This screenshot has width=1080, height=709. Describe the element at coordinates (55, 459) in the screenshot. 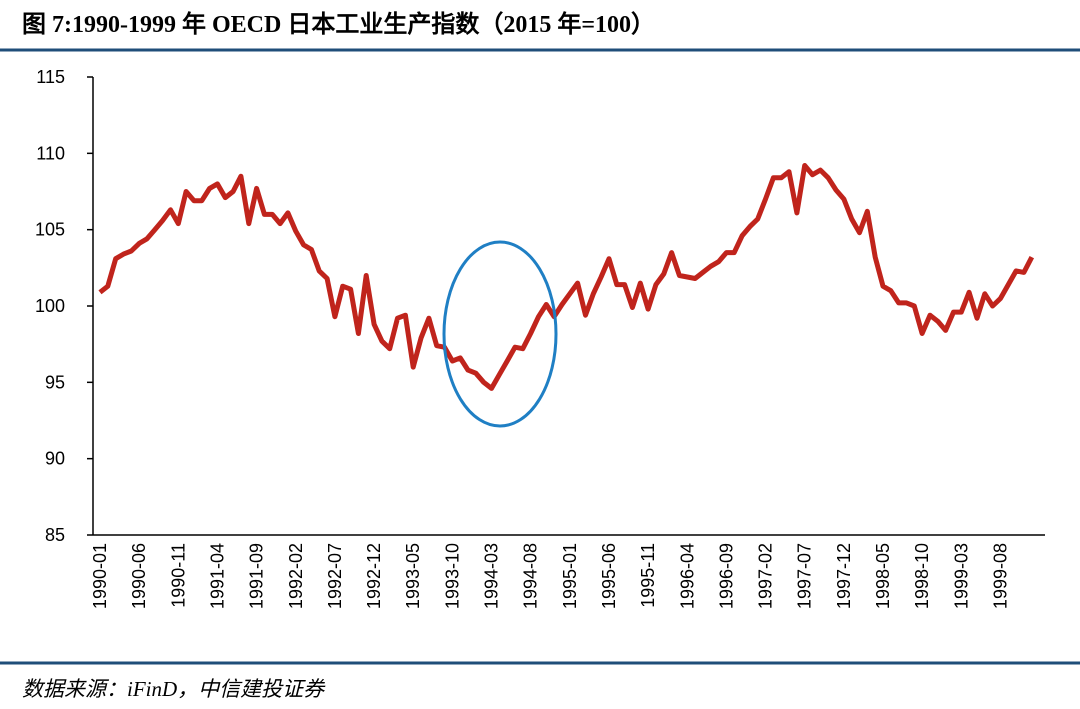

I see `y-tick-label: 90` at that location.